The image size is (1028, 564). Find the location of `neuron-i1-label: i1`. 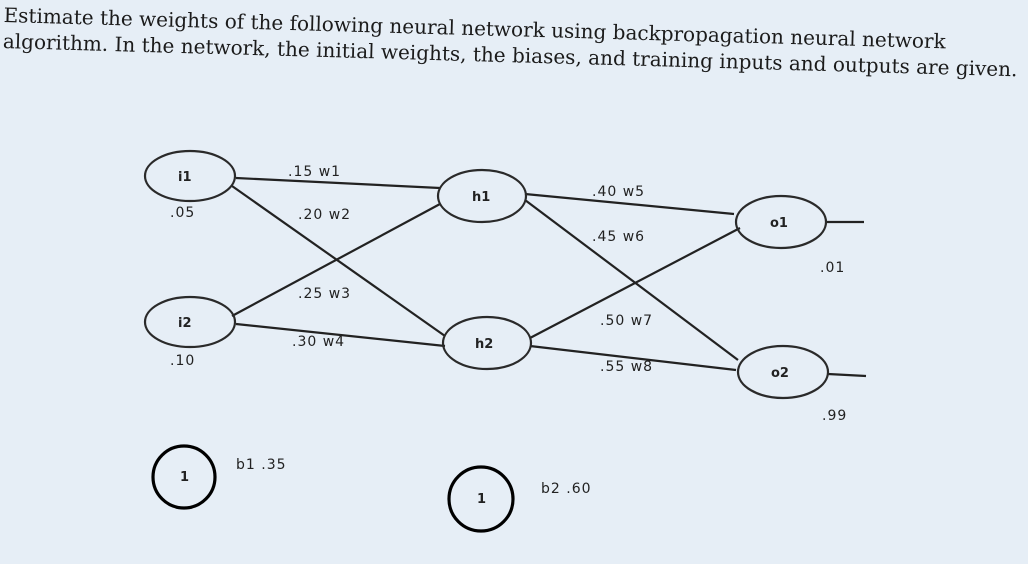

neuron-i1-label: i1 is located at coordinates (185, 177).